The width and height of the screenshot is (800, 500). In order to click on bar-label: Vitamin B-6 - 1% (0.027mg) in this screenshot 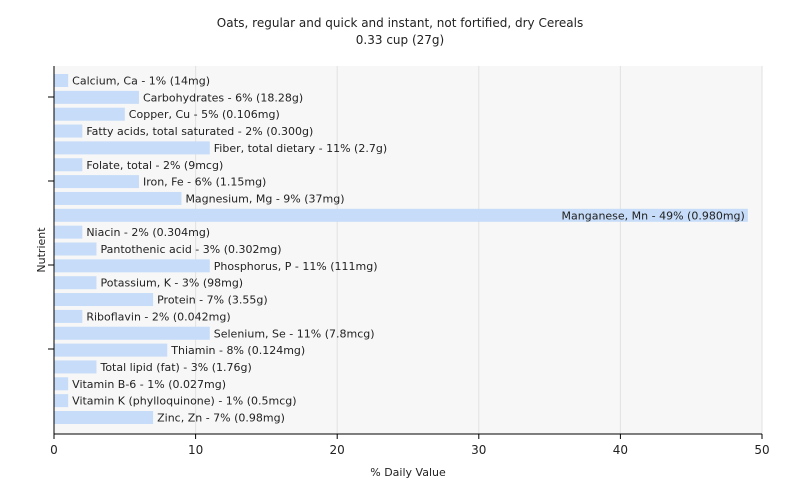, I will do `click(149, 384)`.